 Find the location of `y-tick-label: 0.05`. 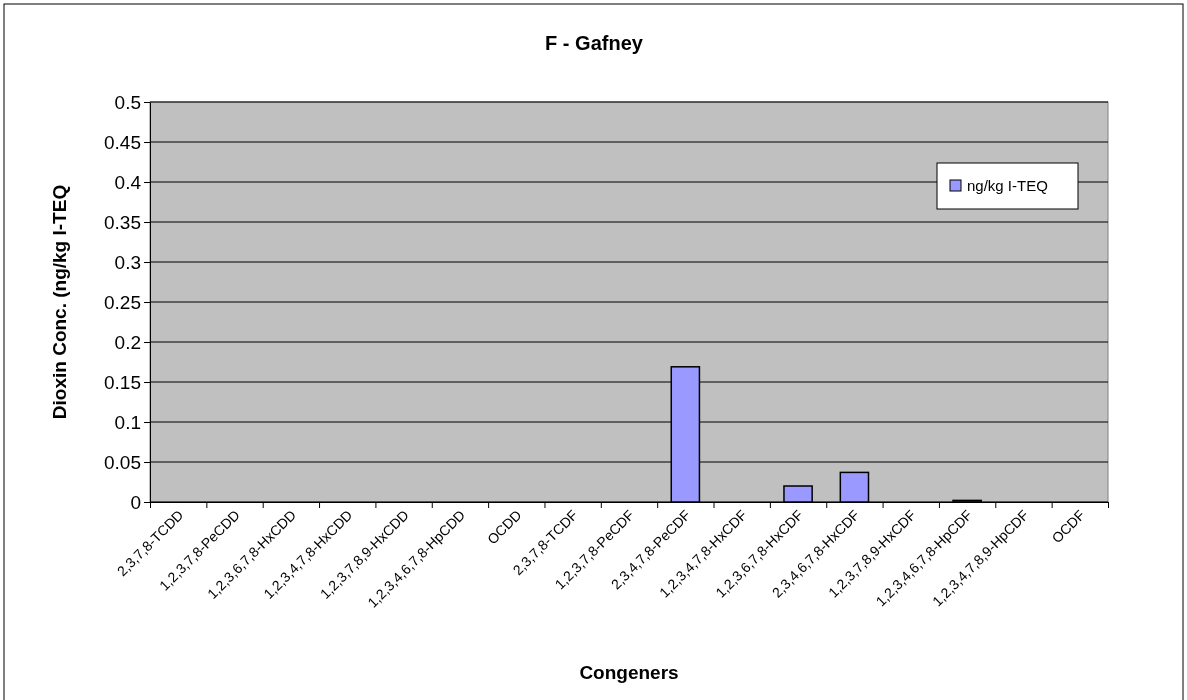

y-tick-label: 0.05 is located at coordinates (122, 462).